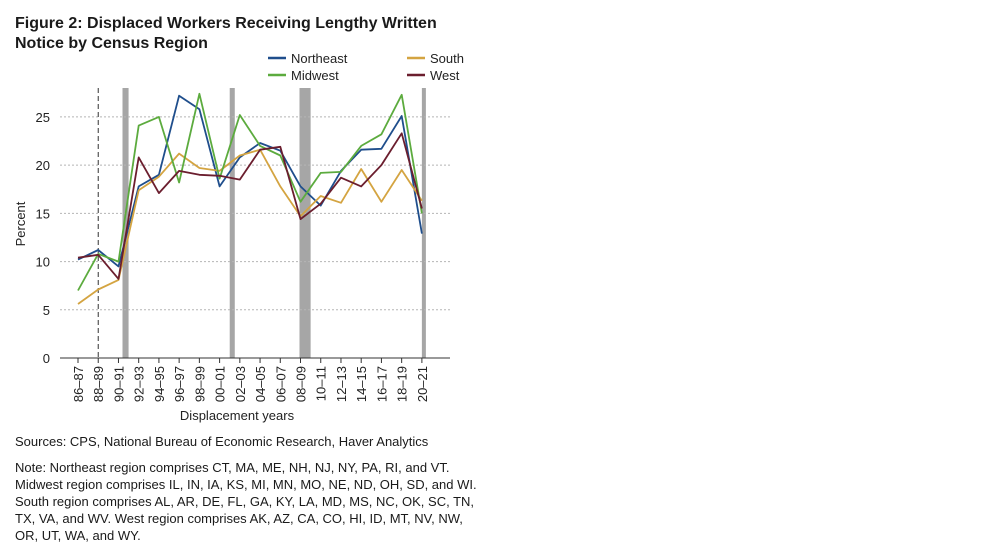  What do you see at coordinates (119, 384) in the screenshot?
I see `x-tick-label: 90–91` at bounding box center [119, 384].